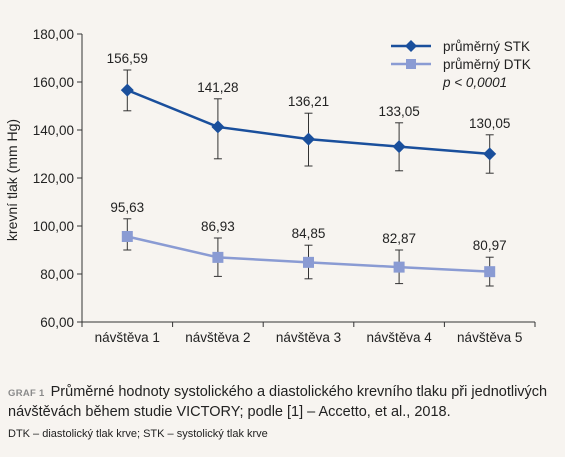 Image resolution: width=565 pixels, height=457 pixels. Describe the element at coordinates (399, 238) in the screenshot. I see `data-label: 82,87` at that location.